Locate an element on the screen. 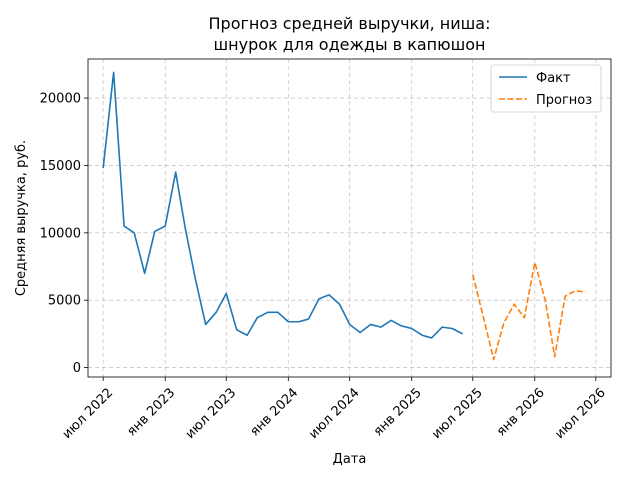  y-tick-label: 0 is located at coordinates (77, 368).